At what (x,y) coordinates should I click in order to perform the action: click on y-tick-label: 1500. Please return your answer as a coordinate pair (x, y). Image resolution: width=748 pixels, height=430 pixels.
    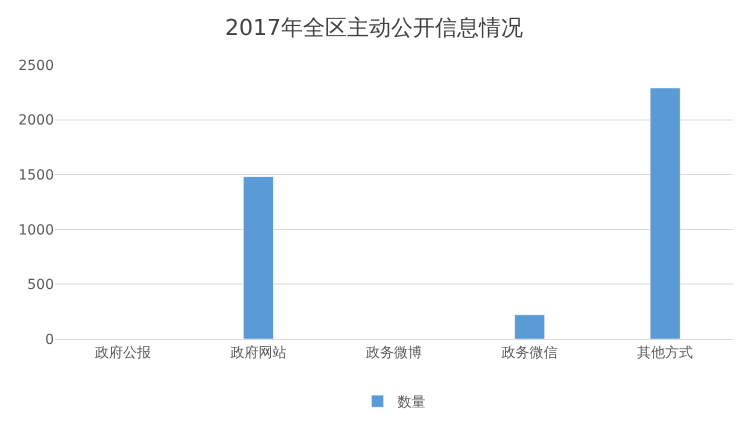
    Looking at the image, I should click on (36, 176).